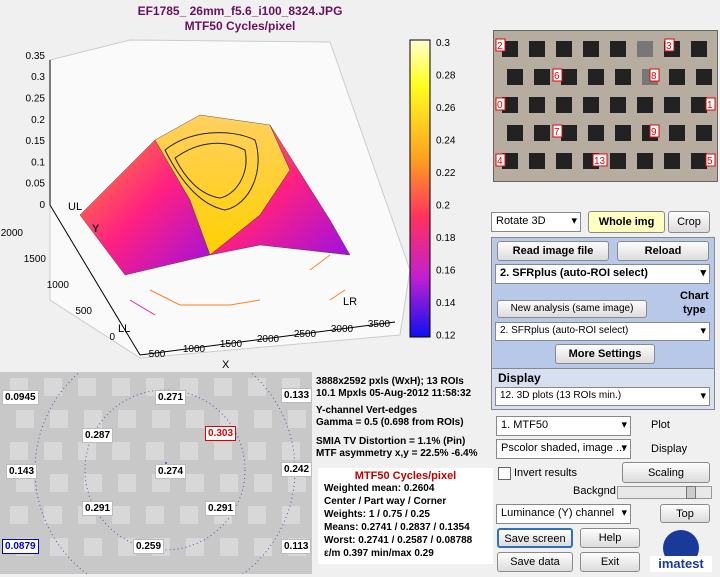  What do you see at coordinates (38, 120) in the screenshot?
I see `z-tick-label: 0.2` at bounding box center [38, 120].